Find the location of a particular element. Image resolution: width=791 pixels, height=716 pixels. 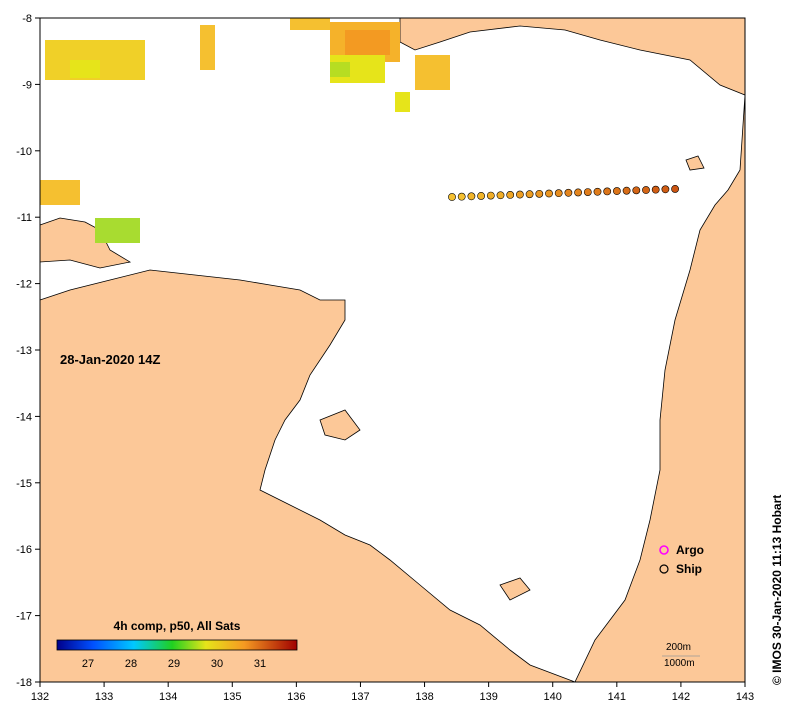

colorbar-tick-label: 29 is located at coordinates (174, 664).